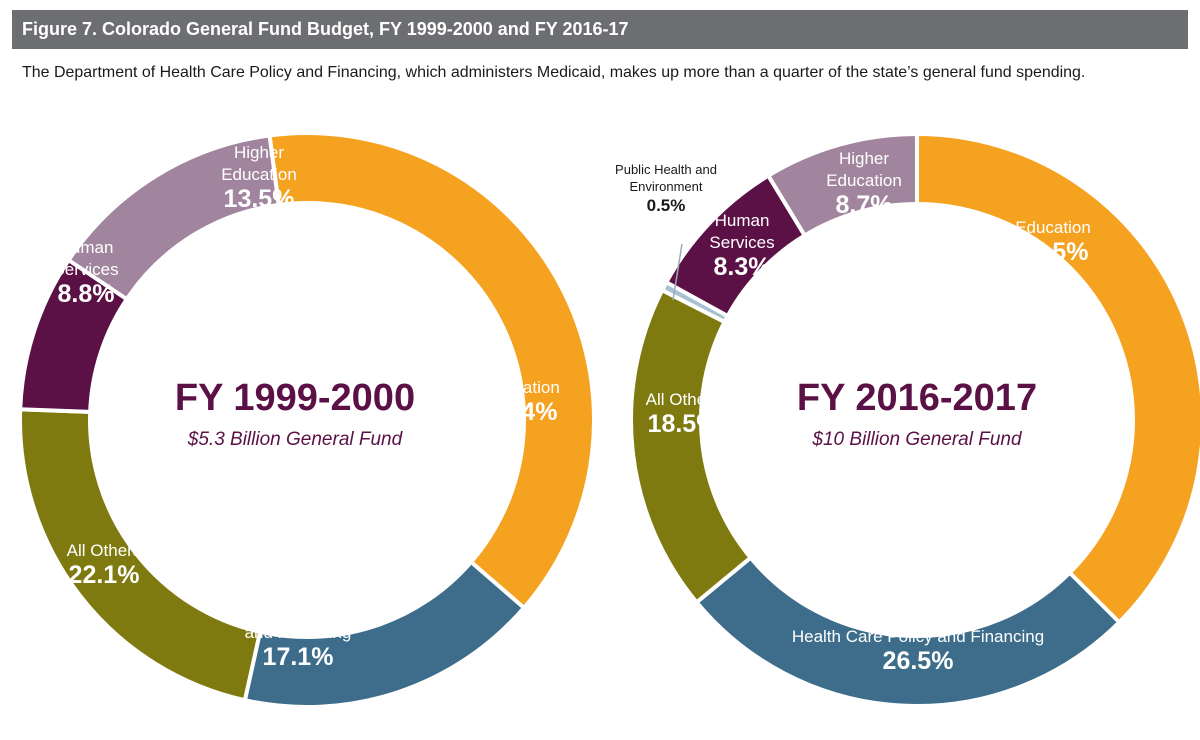  Describe the element at coordinates (666, 205) in the screenshot. I see `slice-value-public-health-and-environment: 0.5%` at that location.